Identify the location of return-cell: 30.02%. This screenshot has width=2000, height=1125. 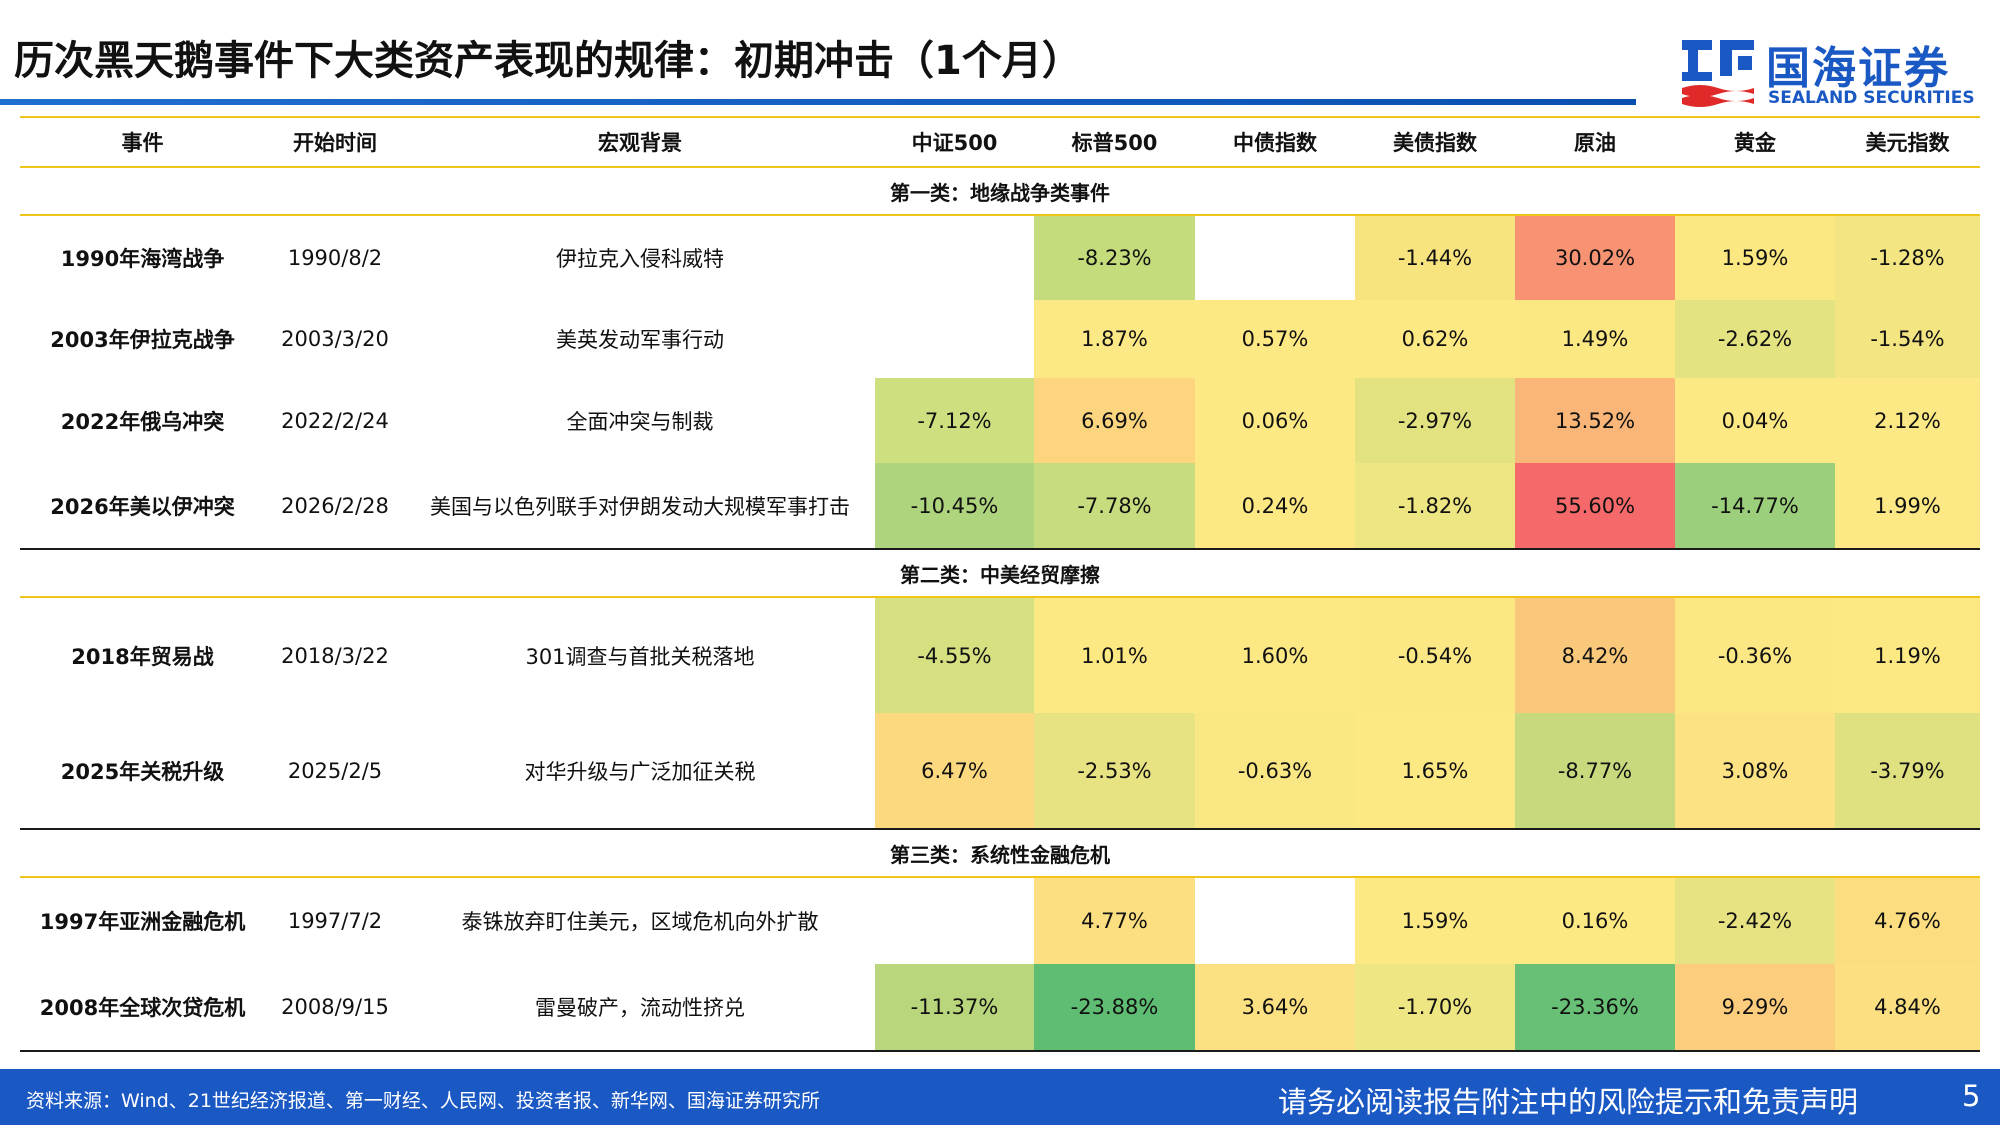
(1595, 257).